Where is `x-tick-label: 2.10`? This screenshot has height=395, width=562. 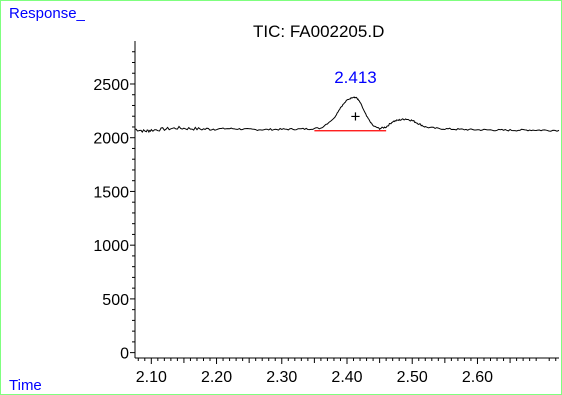
x-tick-label: 2.10 is located at coordinates (151, 377).